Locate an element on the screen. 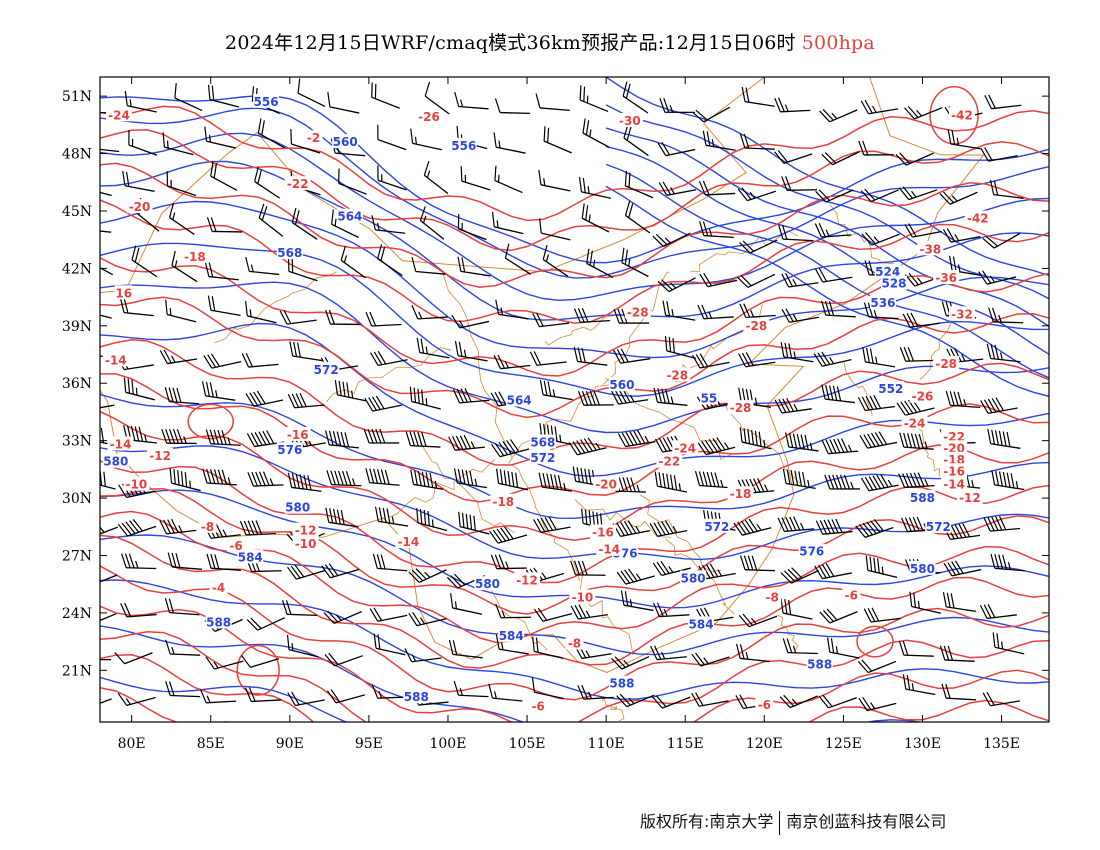 The image size is (1100, 850). lon-label: 90E is located at coordinates (290, 744).